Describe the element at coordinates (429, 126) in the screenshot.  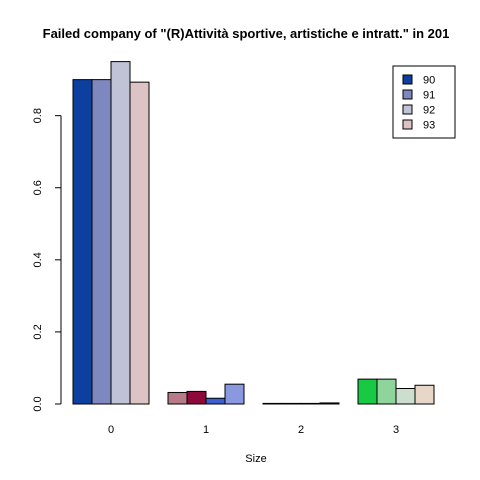
I see `legend-label-93: 93` at that location.